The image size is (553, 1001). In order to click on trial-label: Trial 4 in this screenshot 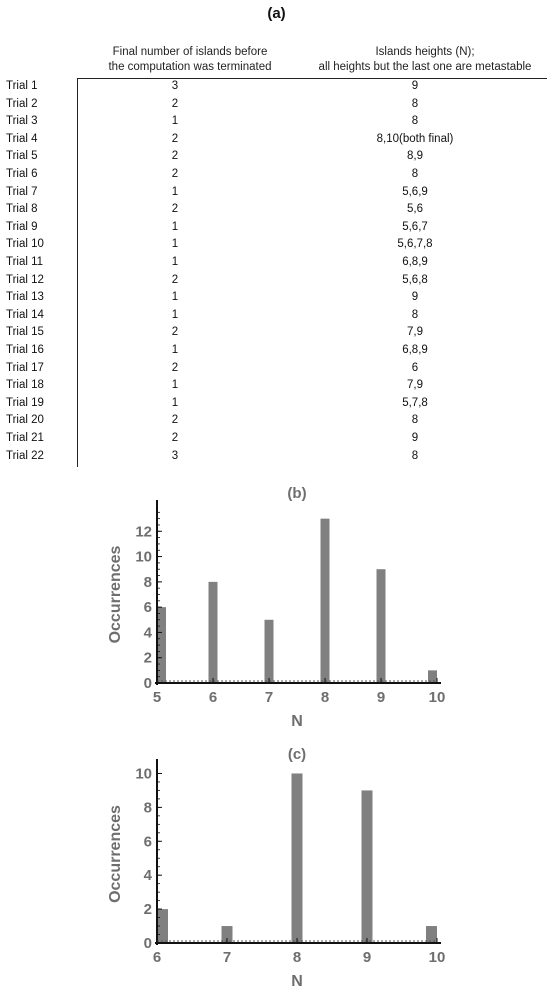, I will do `click(22, 138)`.